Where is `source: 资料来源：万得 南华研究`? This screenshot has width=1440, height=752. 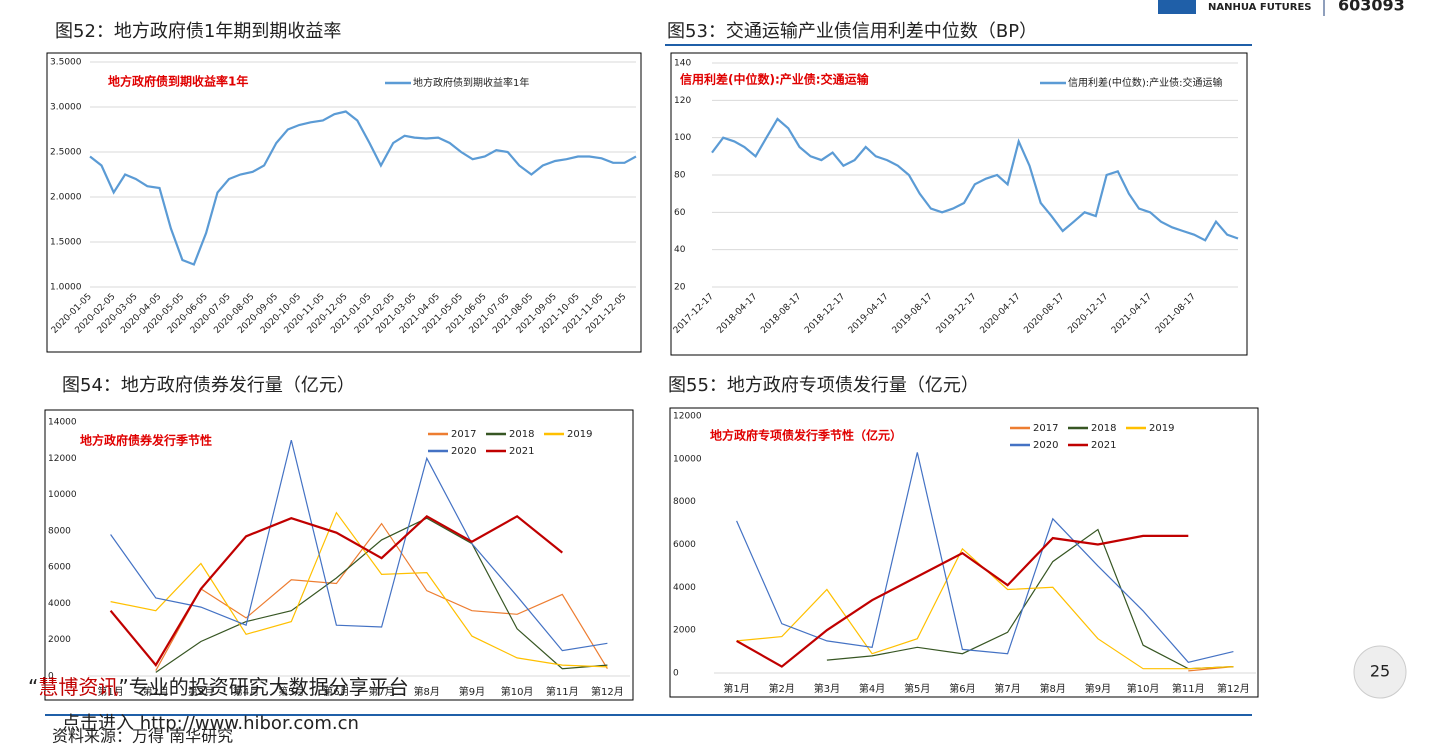
source: 资料来源：万得 南华研究 is located at coordinates (142, 736).